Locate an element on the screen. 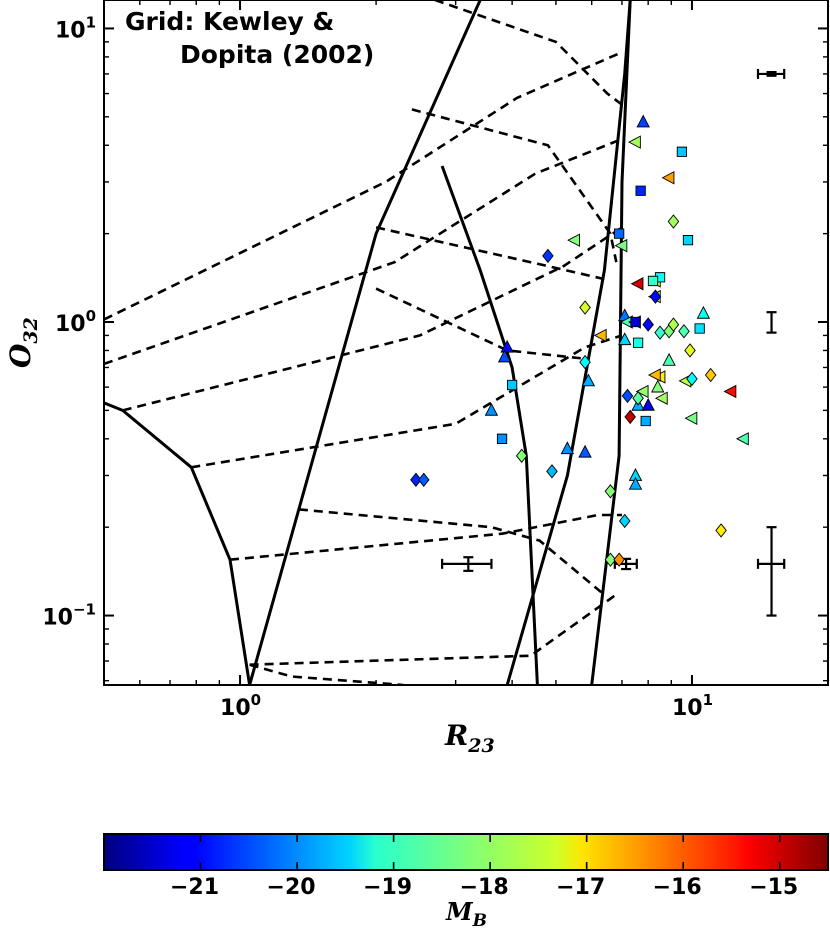 The image size is (830, 934). colorbar-label: MB is located at coordinates (466, 914).